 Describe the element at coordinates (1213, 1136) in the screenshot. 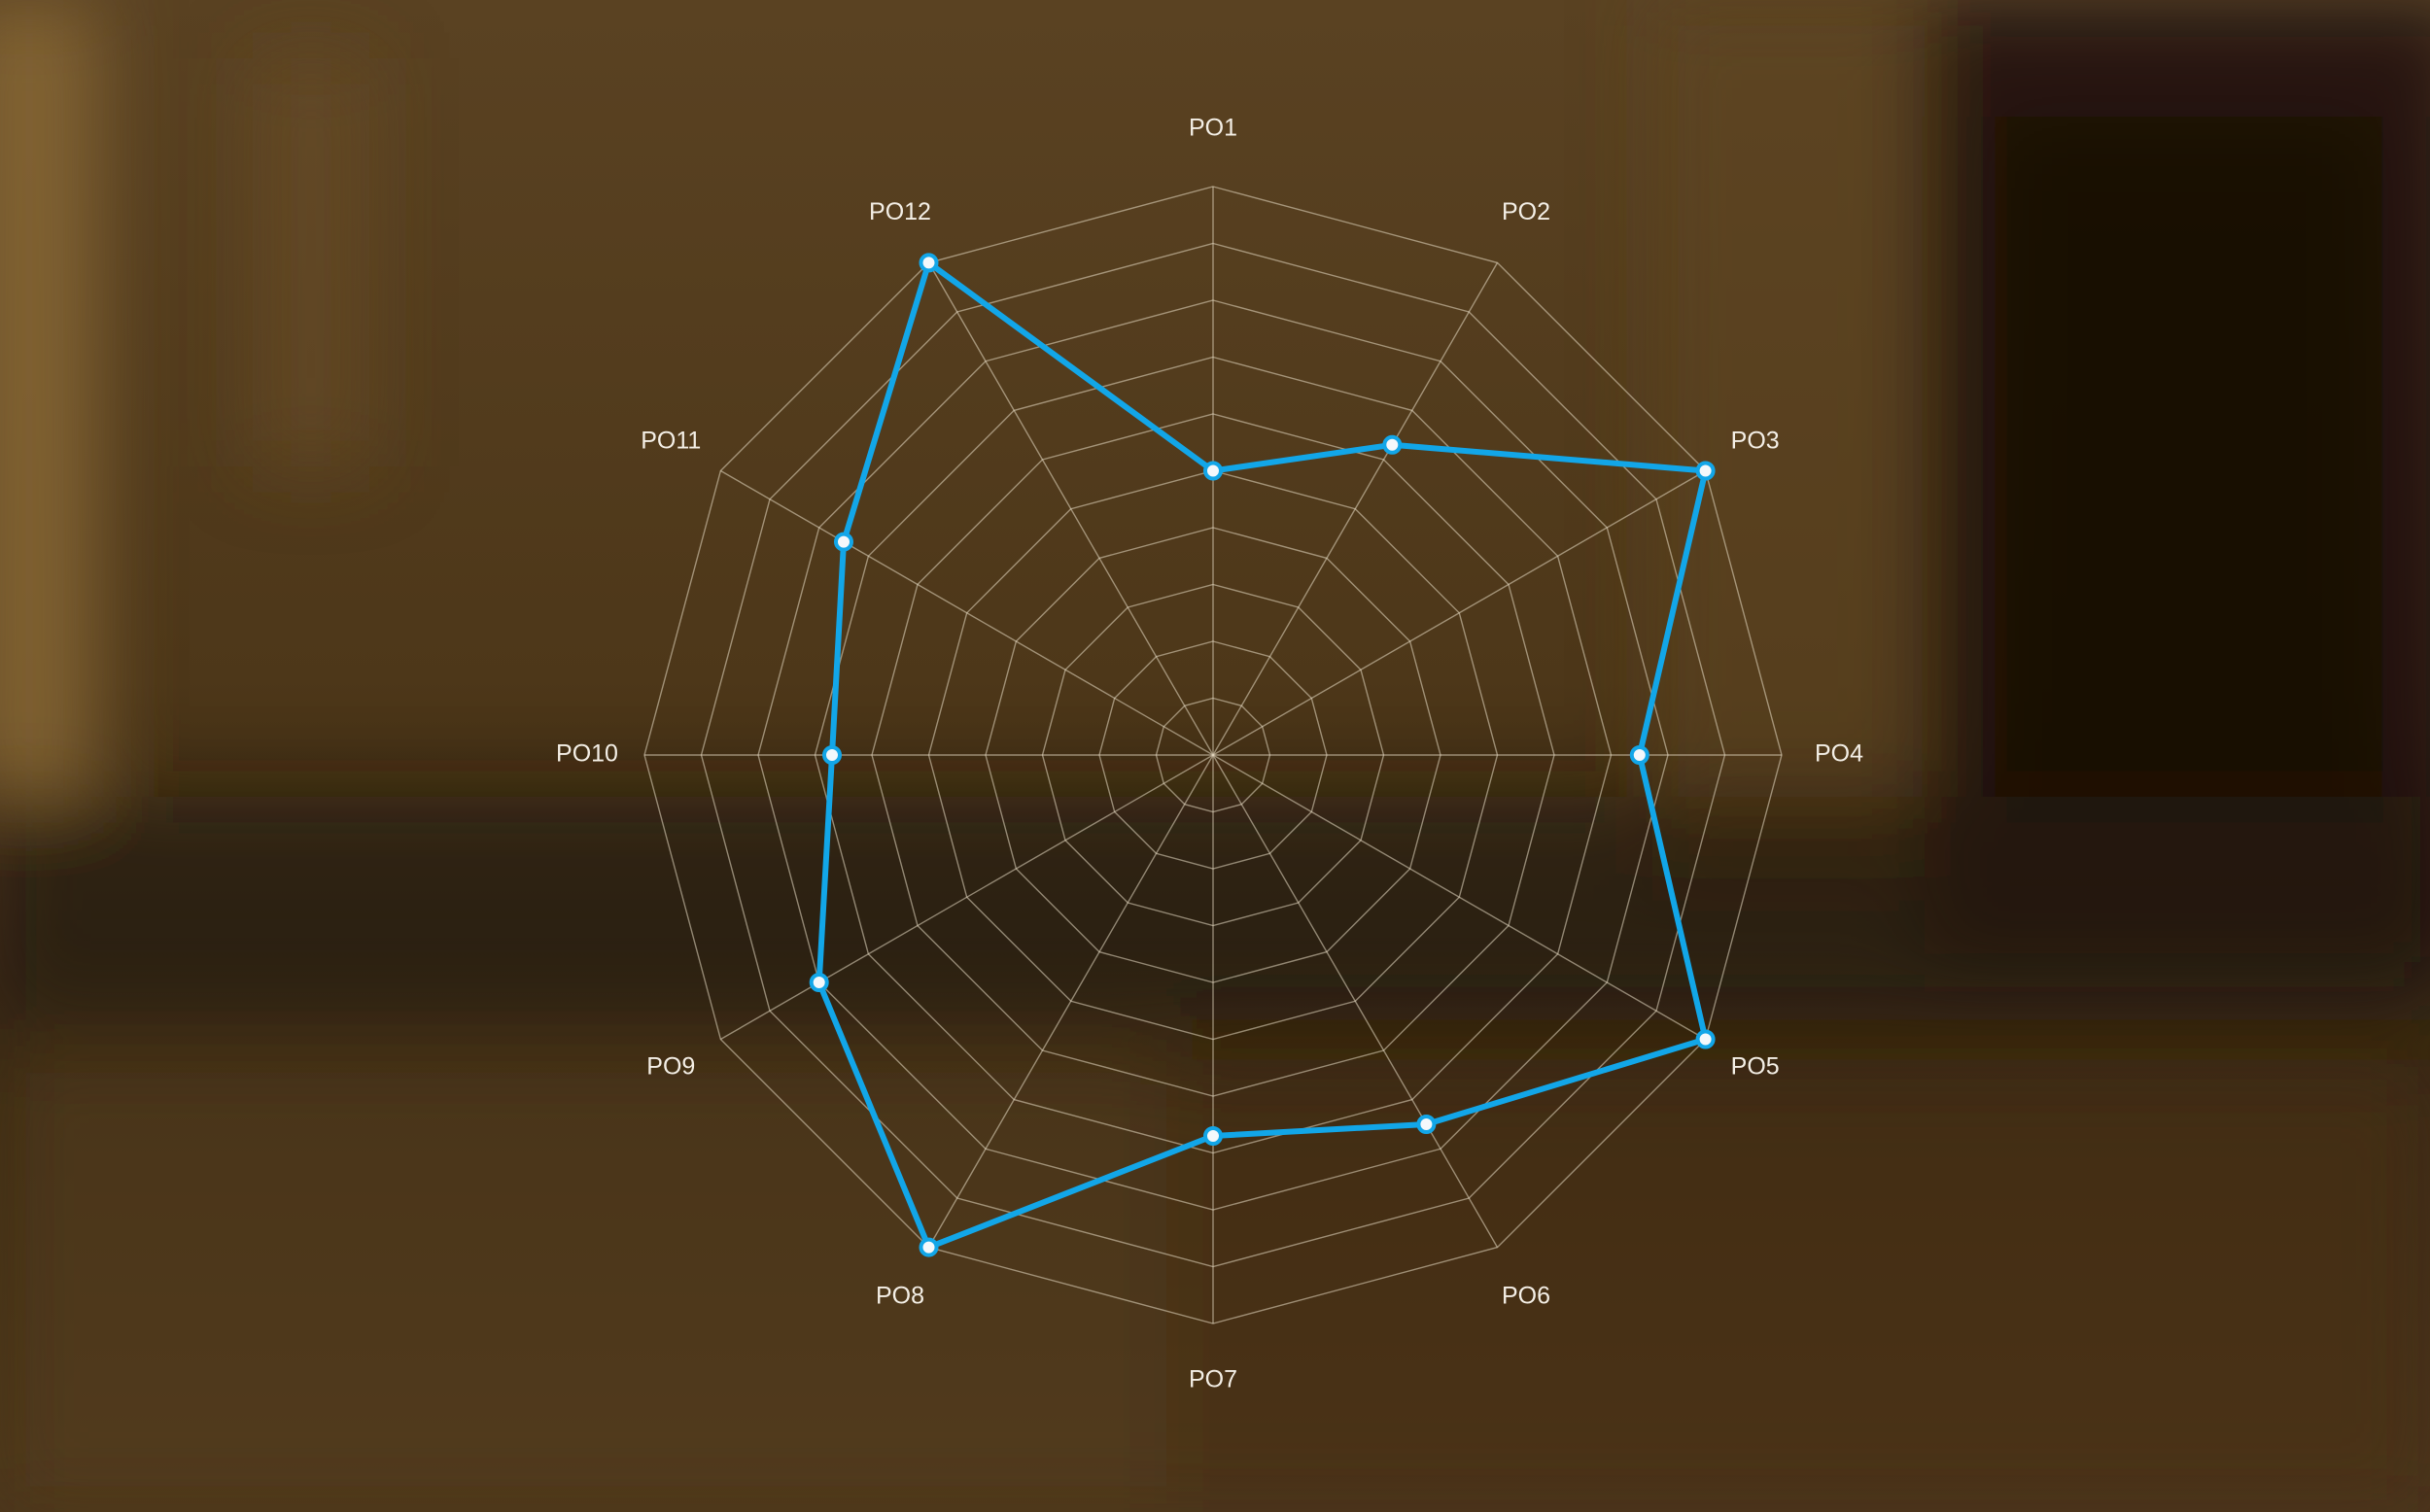

I see `data-point-po7` at that location.